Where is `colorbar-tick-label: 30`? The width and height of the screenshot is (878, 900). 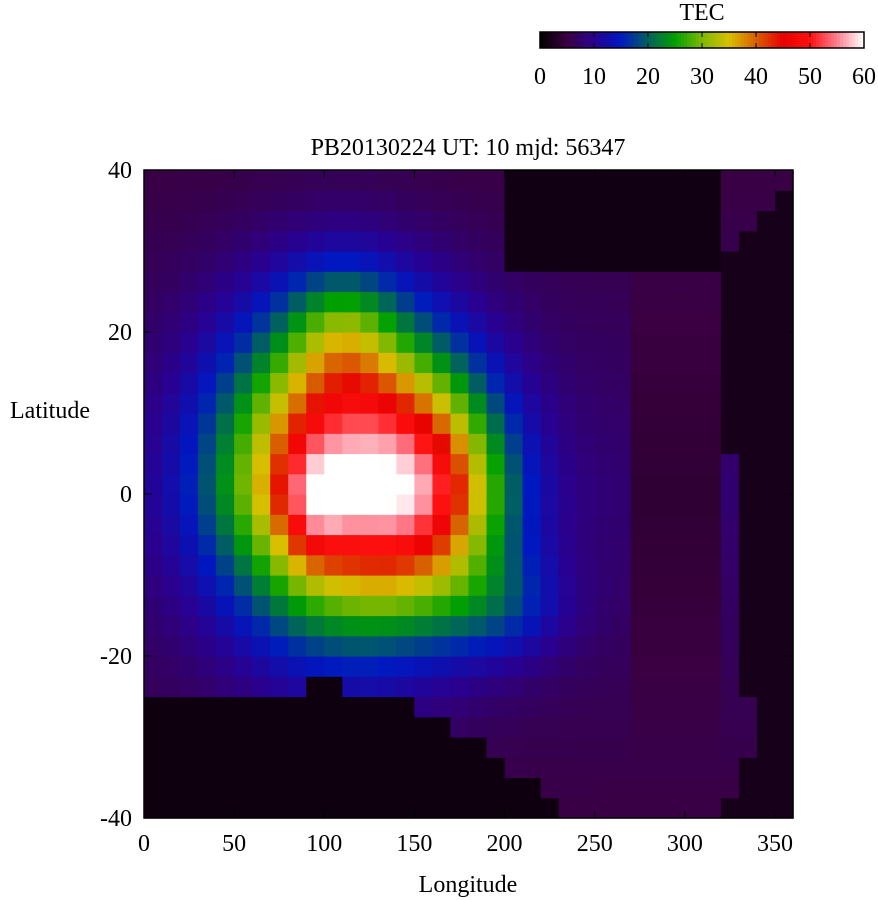
colorbar-tick-label: 30 is located at coordinates (702, 77).